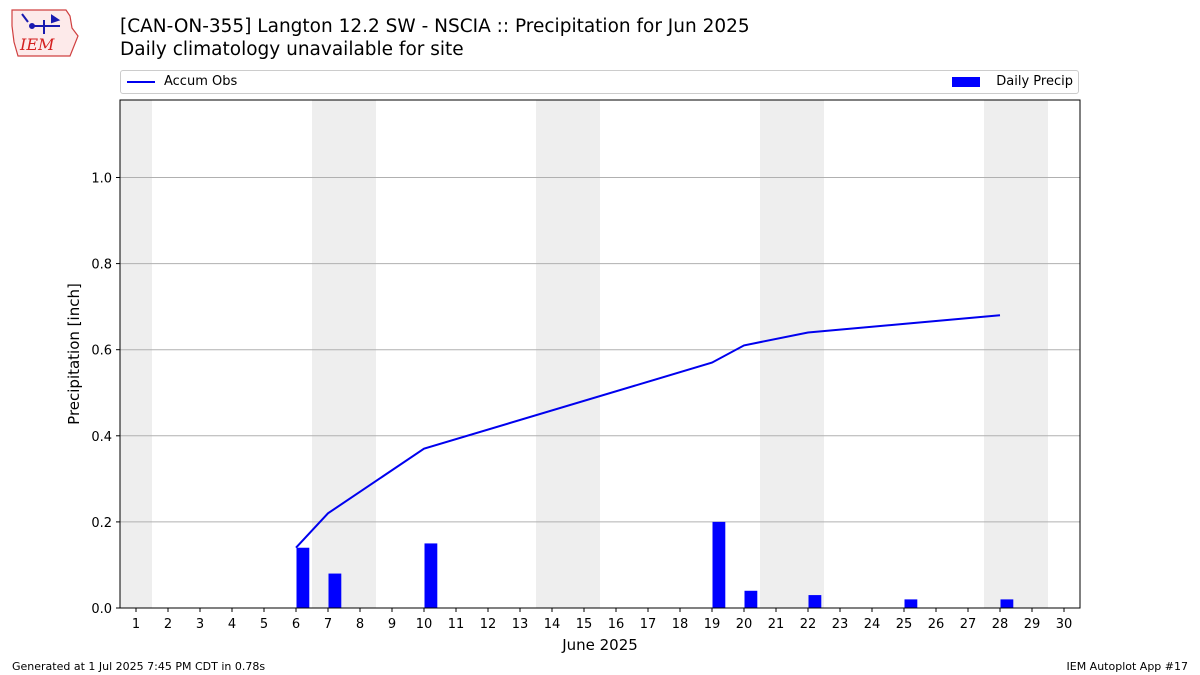 The width and height of the screenshot is (1200, 675). I want to click on x-tick-label: 20, so click(744, 624).